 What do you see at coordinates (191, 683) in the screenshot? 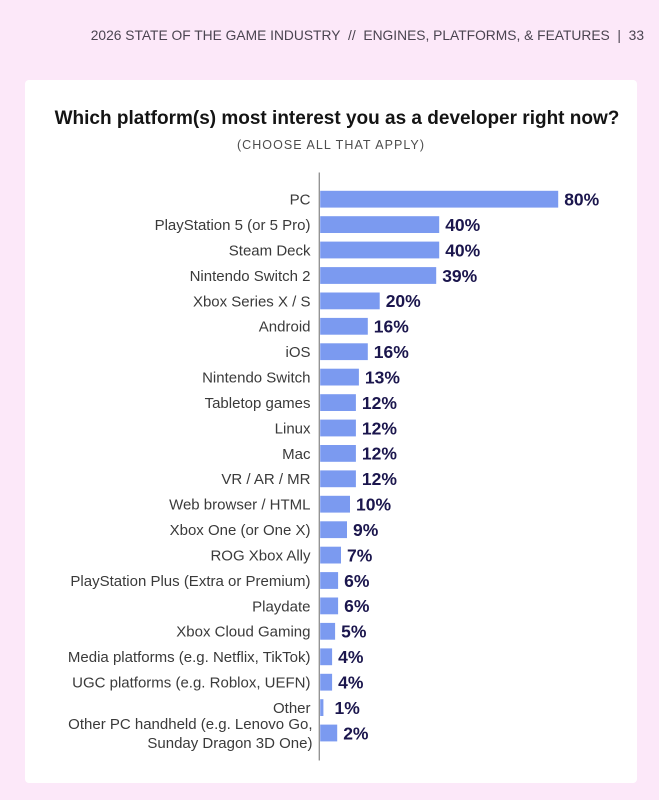
I see `svg-text:UGC platforms (e.g. Roblox, UE: UGC platforms (e.g. Roblox, UEFN)` at bounding box center [191, 683].